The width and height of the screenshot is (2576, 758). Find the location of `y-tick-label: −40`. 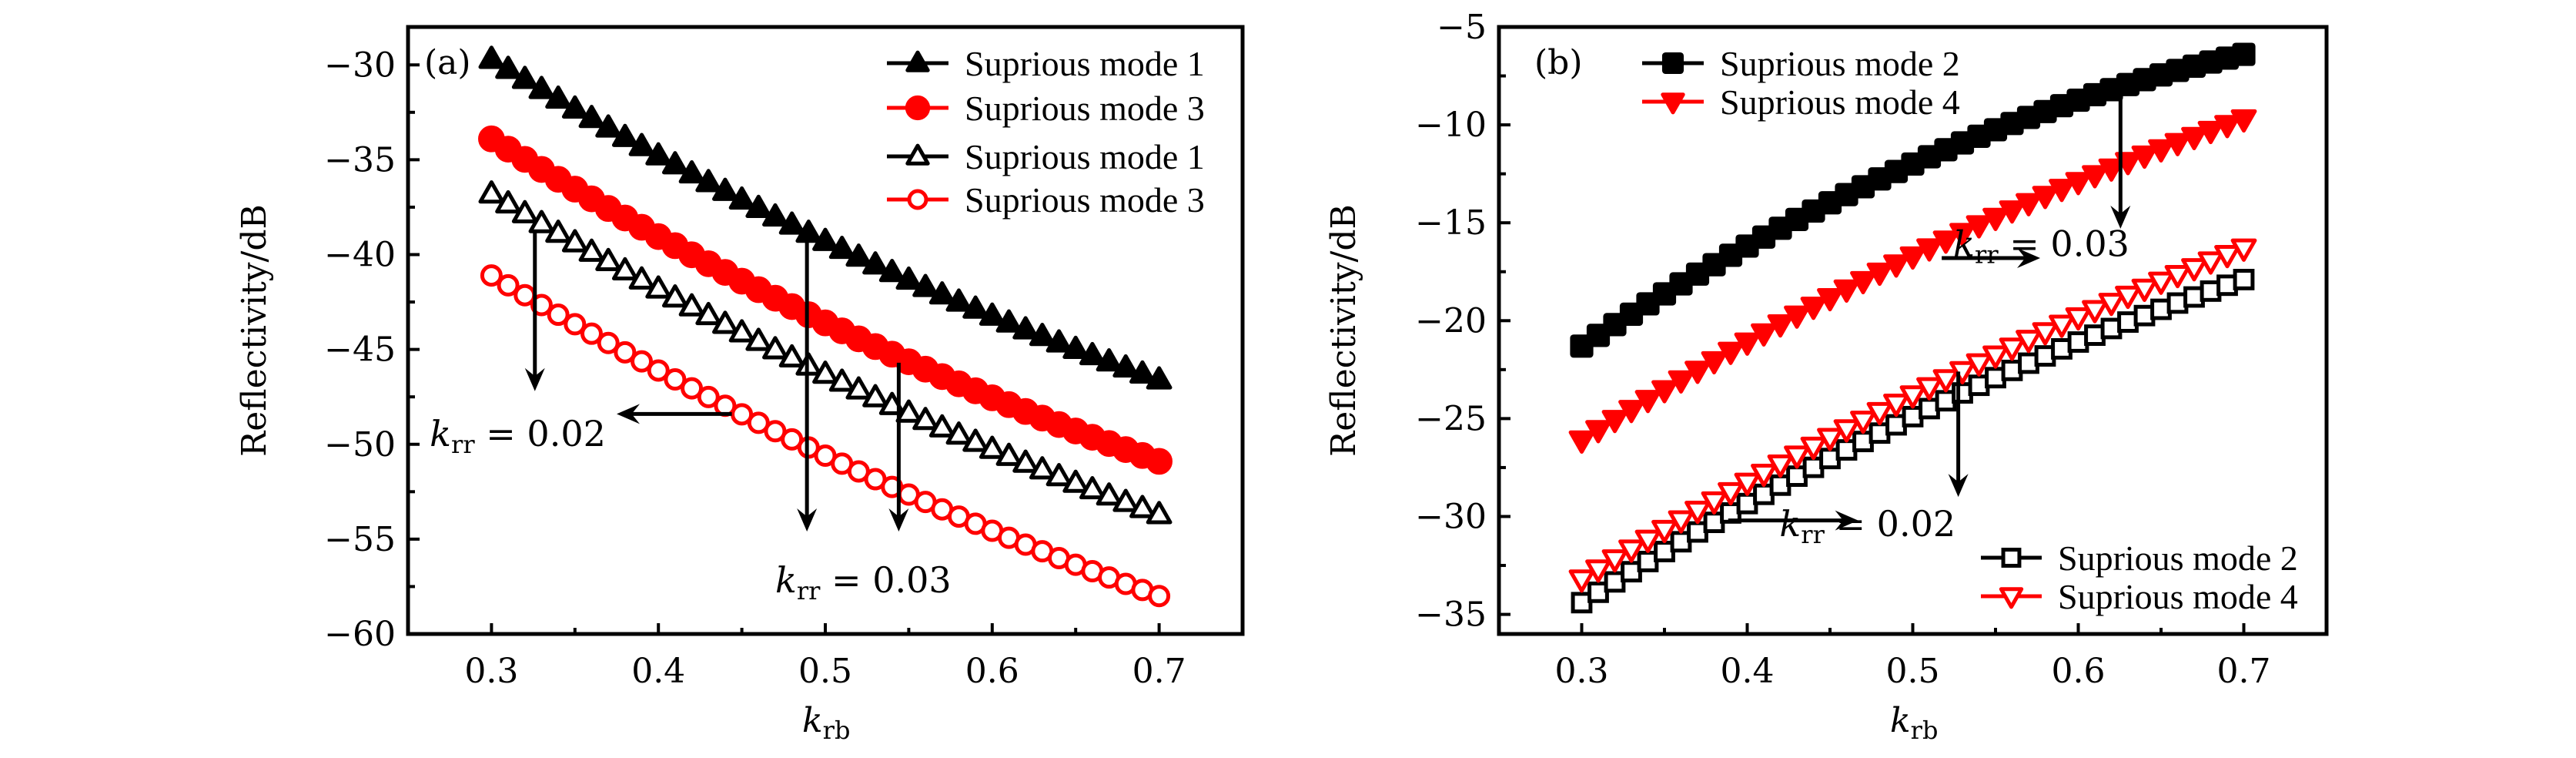

y-tick-label: −40 is located at coordinates (360, 256).